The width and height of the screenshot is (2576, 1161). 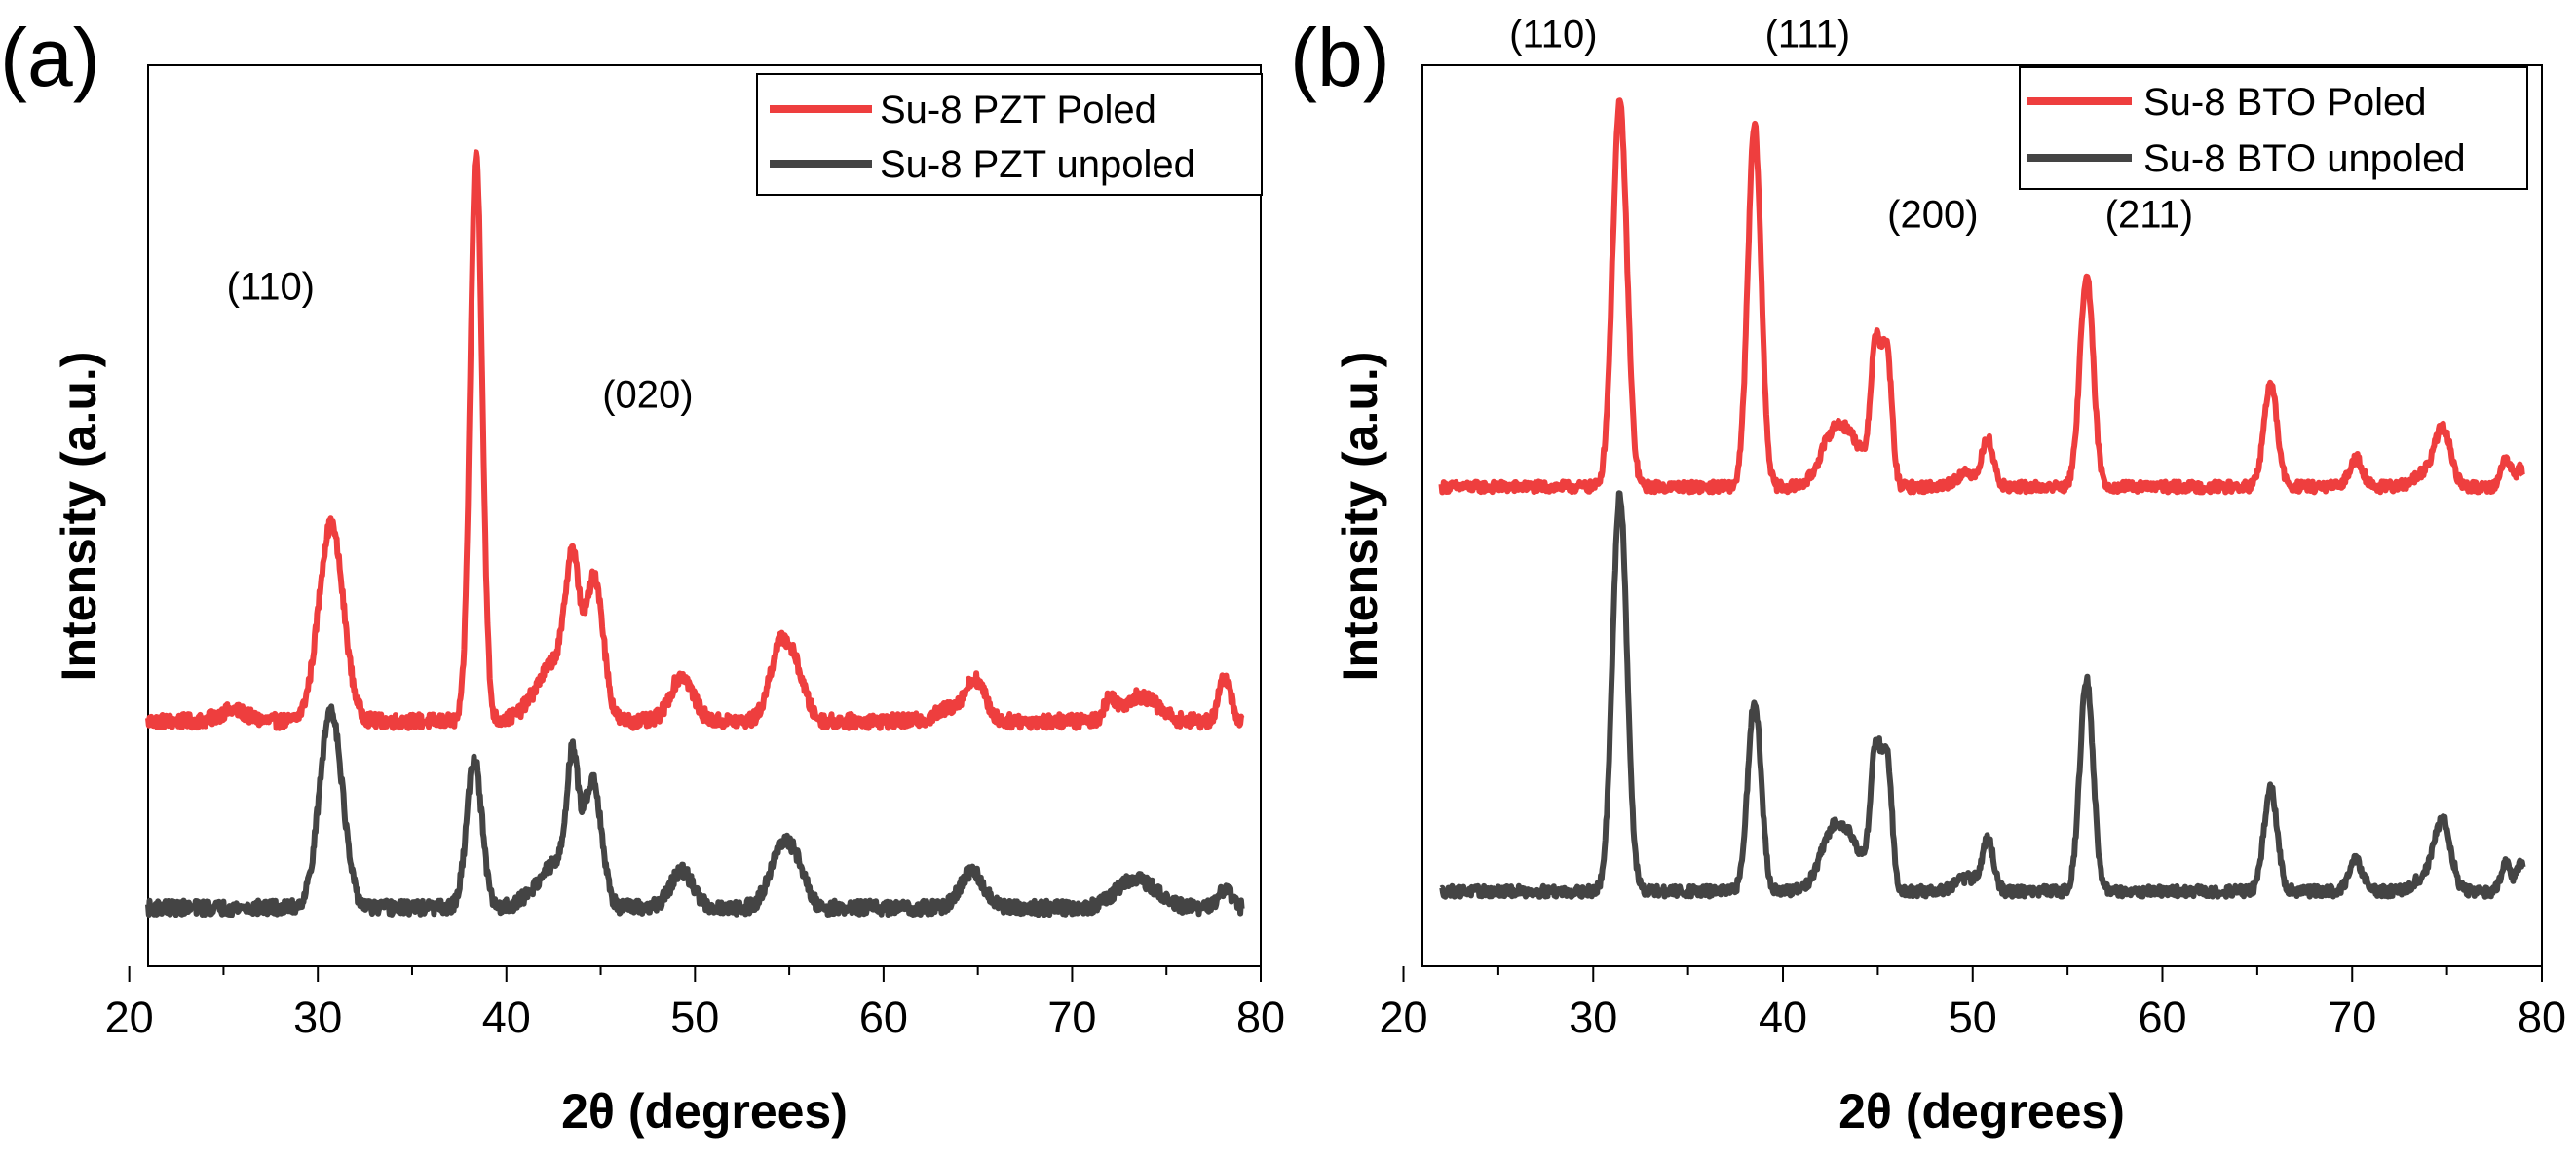 I want to click on peak-annotations-b: (110) (111) (200) (211), so click(x=1851, y=126).